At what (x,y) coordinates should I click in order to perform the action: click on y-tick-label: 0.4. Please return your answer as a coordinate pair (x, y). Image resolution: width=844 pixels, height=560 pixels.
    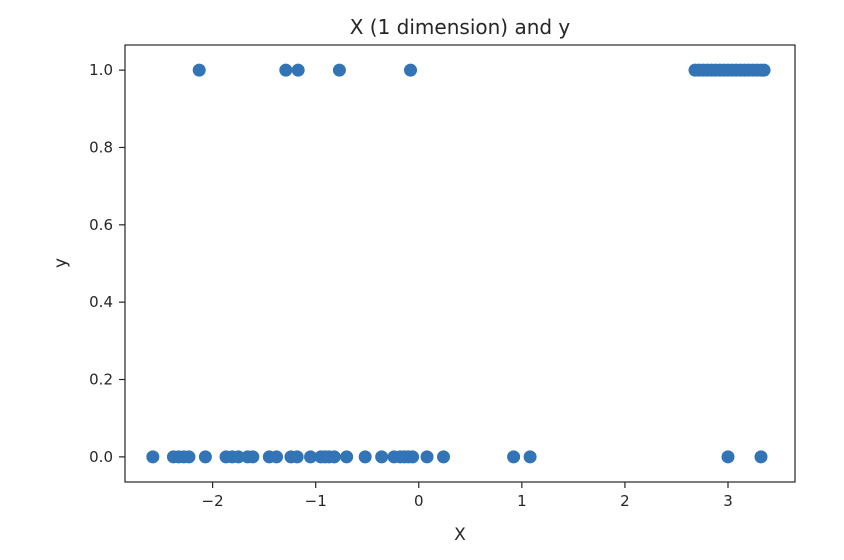
    Looking at the image, I should click on (101, 302).